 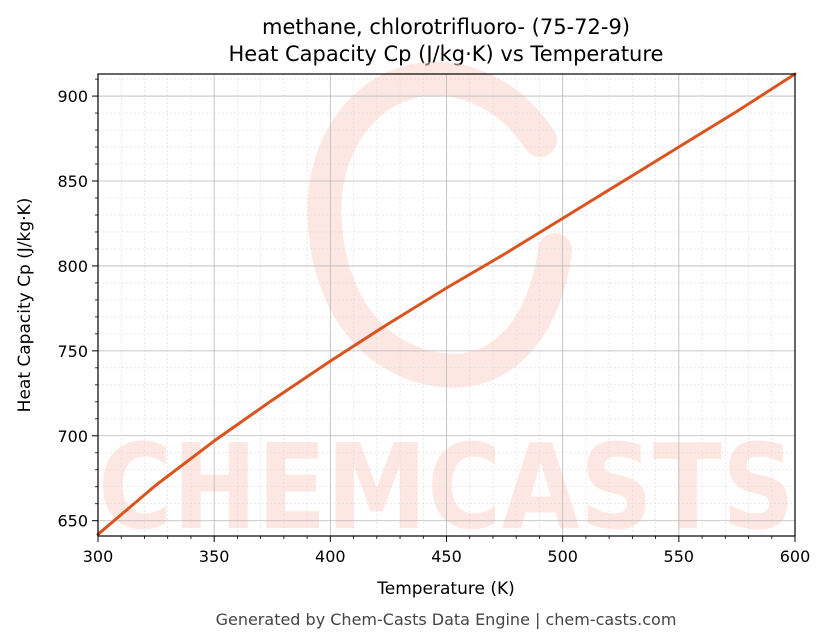 I want to click on y-axis-label: Heat Capacity Cp (J/kg·K), so click(x=25, y=305).